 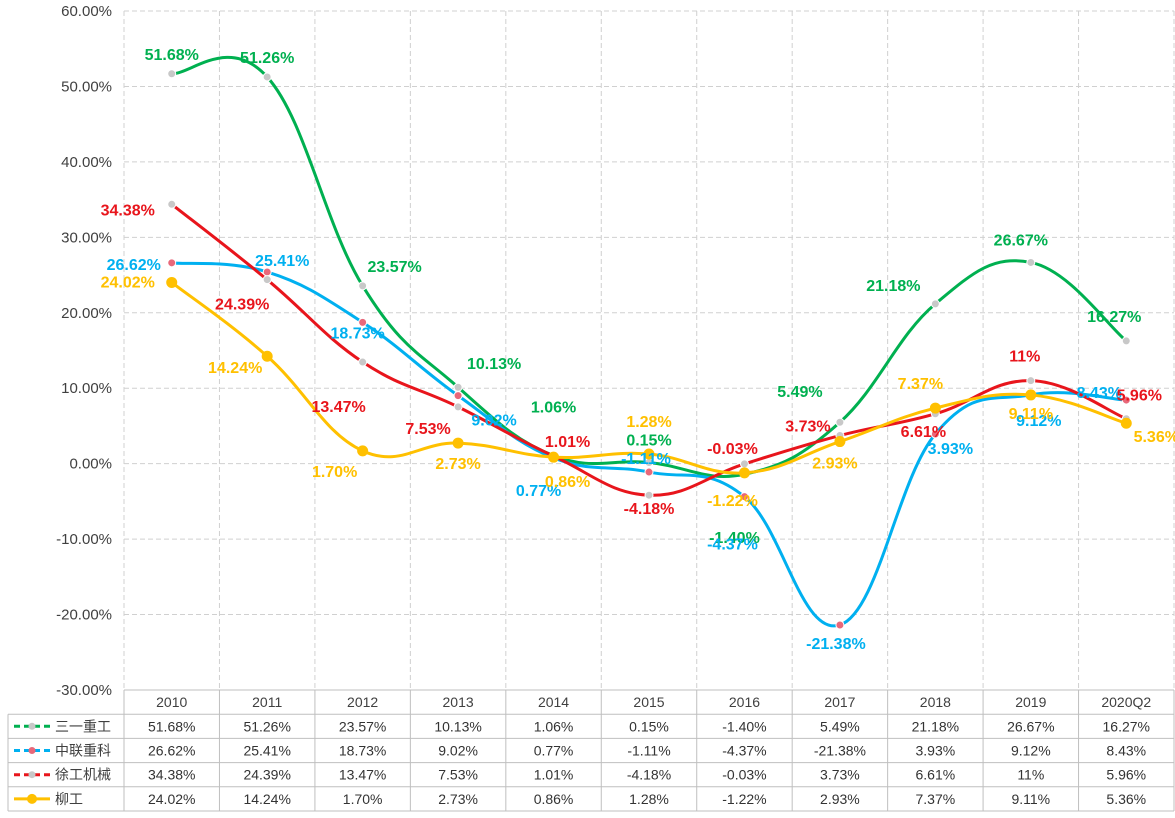 What do you see at coordinates (494, 364) in the screenshot?
I see `data-label: 10.13%` at bounding box center [494, 364].